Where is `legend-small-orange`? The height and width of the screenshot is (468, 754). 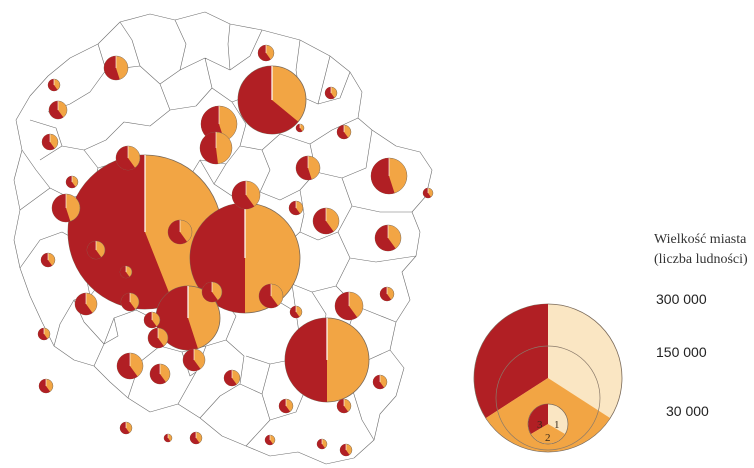 legend-small-orange is located at coordinates (548, 434).